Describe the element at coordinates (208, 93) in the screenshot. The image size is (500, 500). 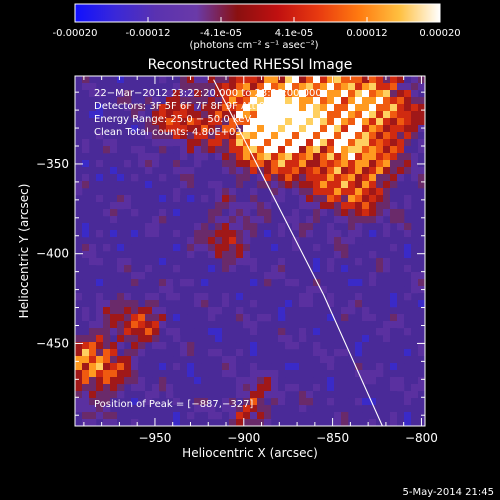
I see `info-line: 22−Mar−2012 23:22:20.000 to 23:28:00.000` at that location.